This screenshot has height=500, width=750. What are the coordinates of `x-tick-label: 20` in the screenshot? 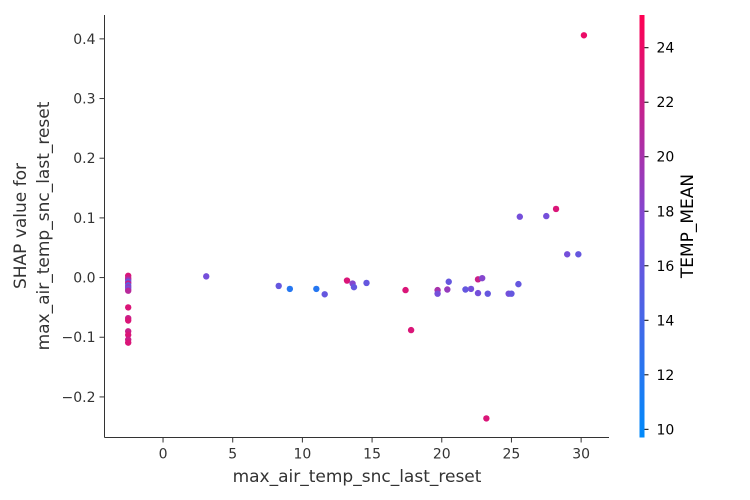 It's located at (442, 455).